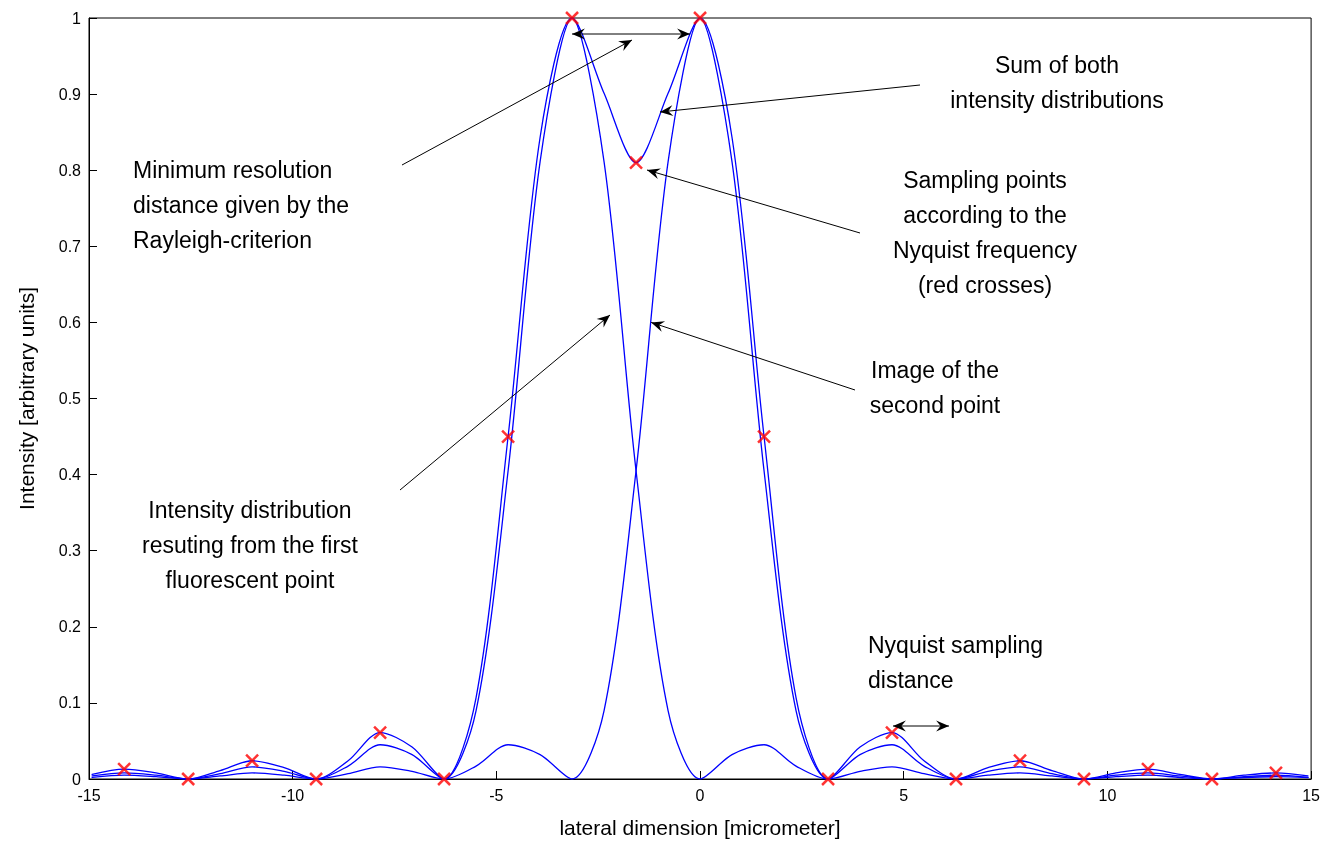 This screenshot has width=1331, height=851. I want to click on annotation: Image of the second point, so click(935, 388).